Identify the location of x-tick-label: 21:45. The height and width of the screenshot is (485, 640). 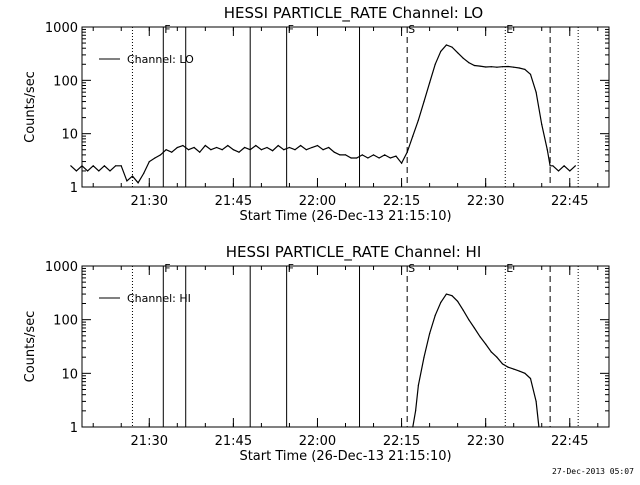
(233, 441).